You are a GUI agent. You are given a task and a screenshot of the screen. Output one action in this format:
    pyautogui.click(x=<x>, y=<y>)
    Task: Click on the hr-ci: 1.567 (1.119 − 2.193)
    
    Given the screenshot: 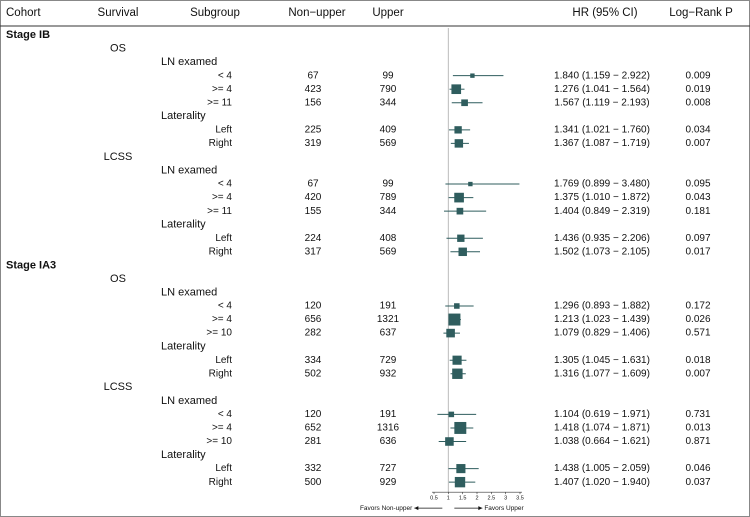 What is the action you would take?
    pyautogui.click(x=601, y=102)
    